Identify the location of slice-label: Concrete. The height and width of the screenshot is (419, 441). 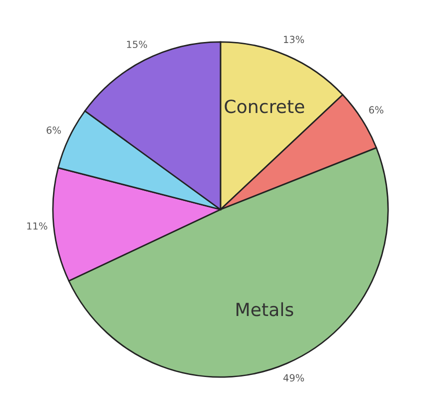
(264, 107).